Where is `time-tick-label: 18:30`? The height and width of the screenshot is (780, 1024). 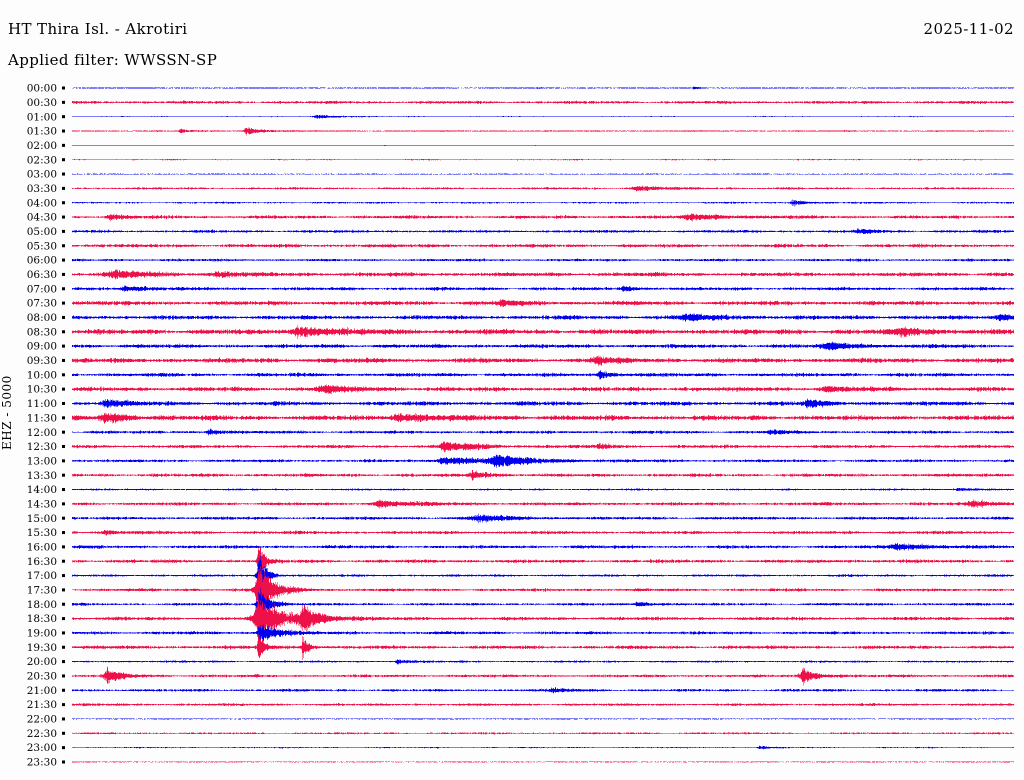 time-tick-label: 18:30 is located at coordinates (42, 619).